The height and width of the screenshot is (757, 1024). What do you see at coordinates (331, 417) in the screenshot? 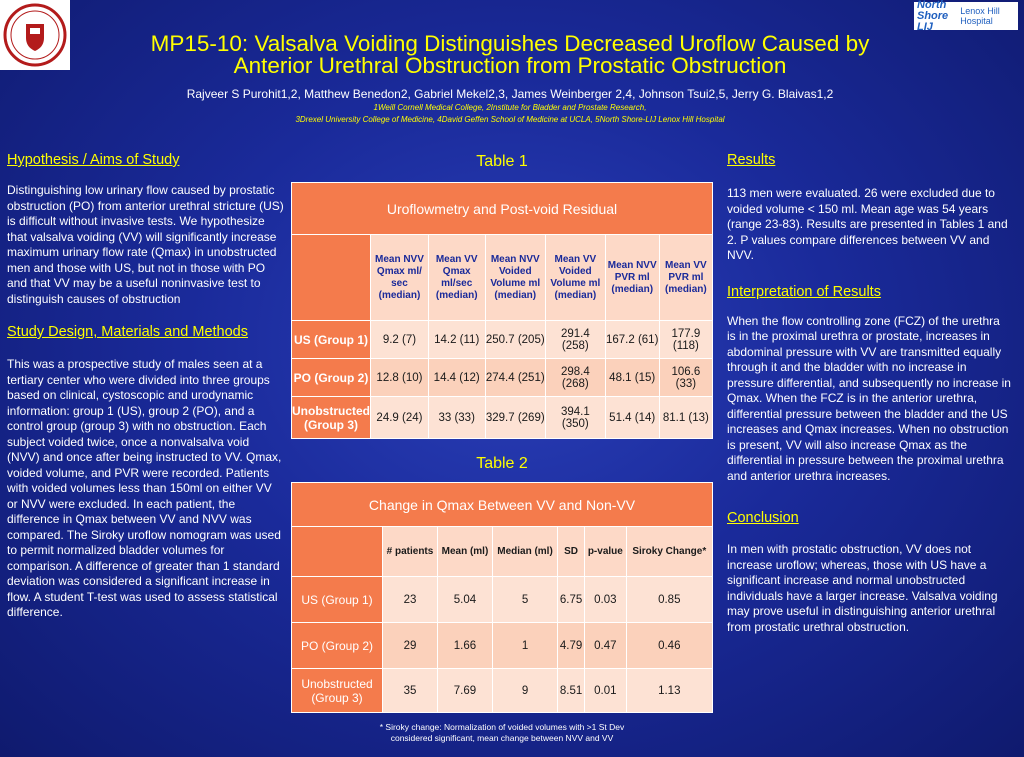
I see `table1-row-label: Unobstructed (Group 3)` at bounding box center [331, 417].